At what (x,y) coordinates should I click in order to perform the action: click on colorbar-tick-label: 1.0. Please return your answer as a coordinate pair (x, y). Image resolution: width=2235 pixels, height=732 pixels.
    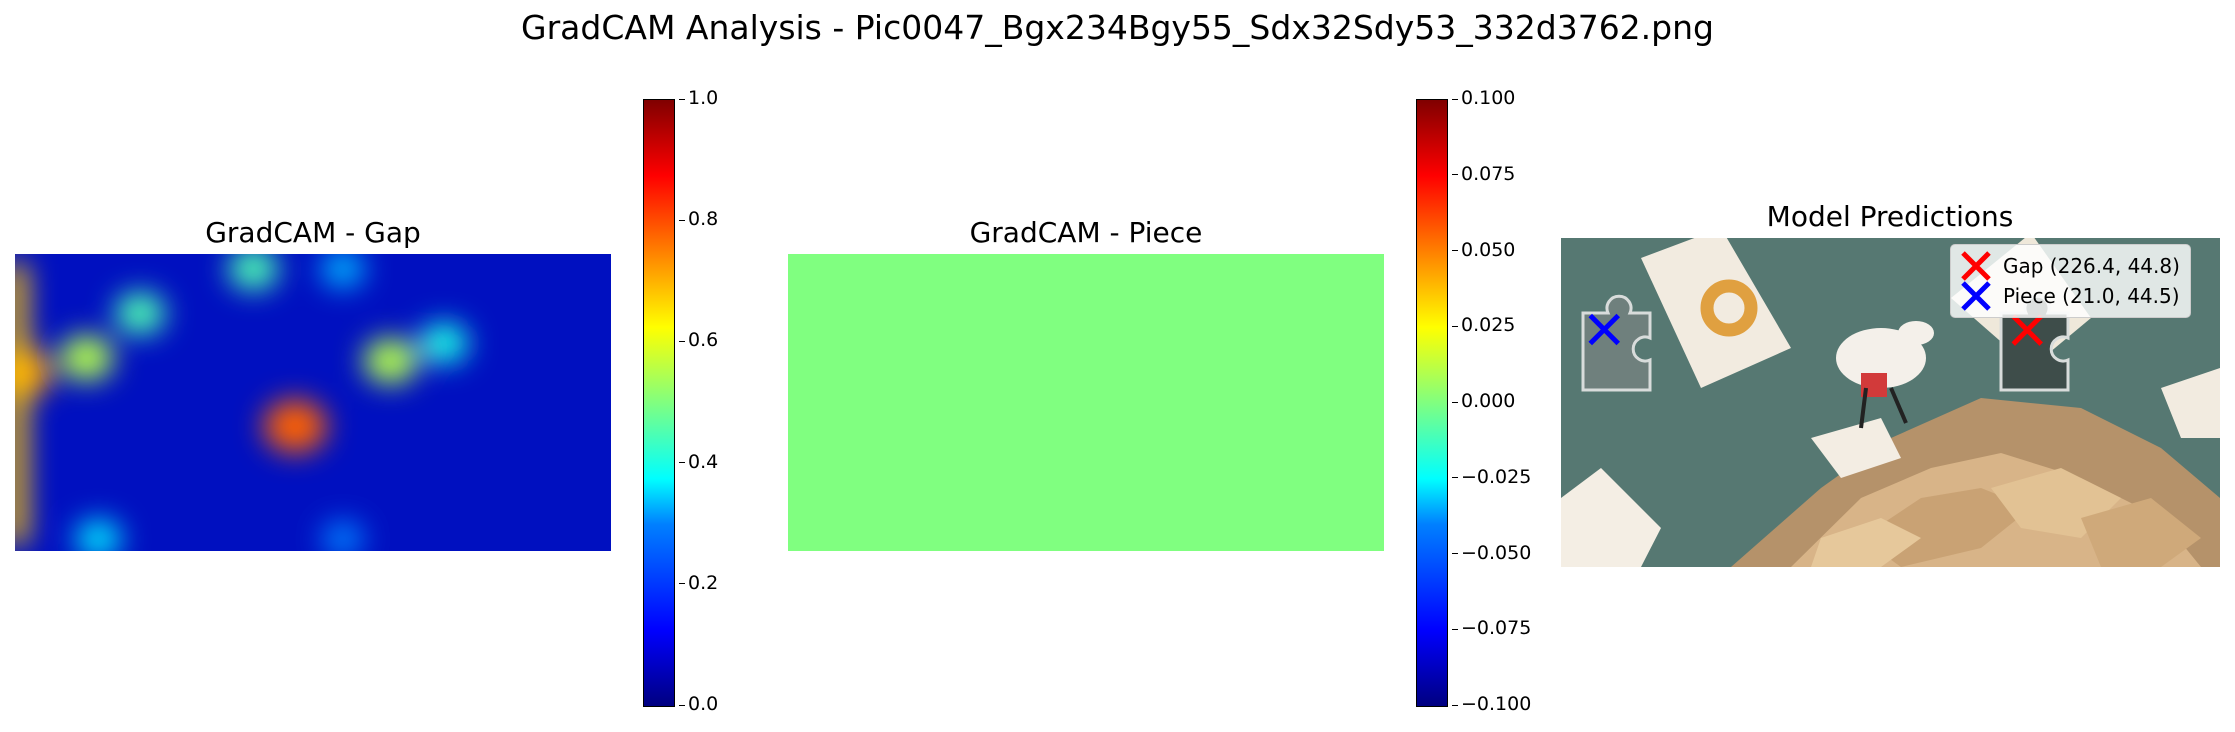
    Looking at the image, I should click on (698, 98).